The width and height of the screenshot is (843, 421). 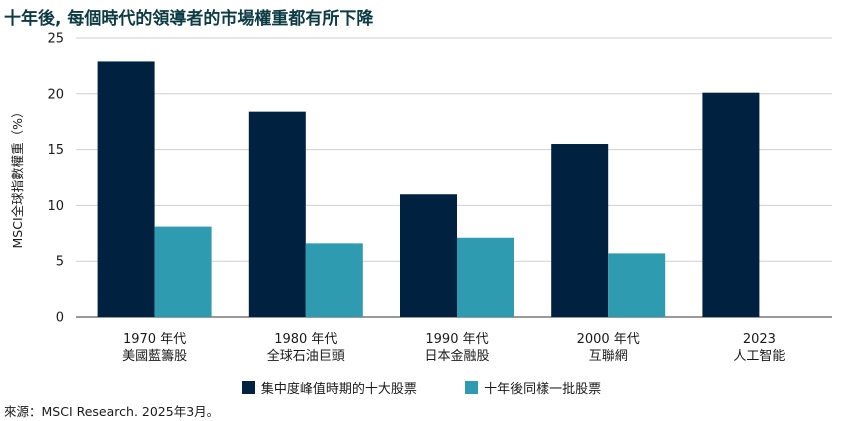 I want to click on legend-label-peak: 集中度峰值時期的十大股票, so click(x=338, y=389).